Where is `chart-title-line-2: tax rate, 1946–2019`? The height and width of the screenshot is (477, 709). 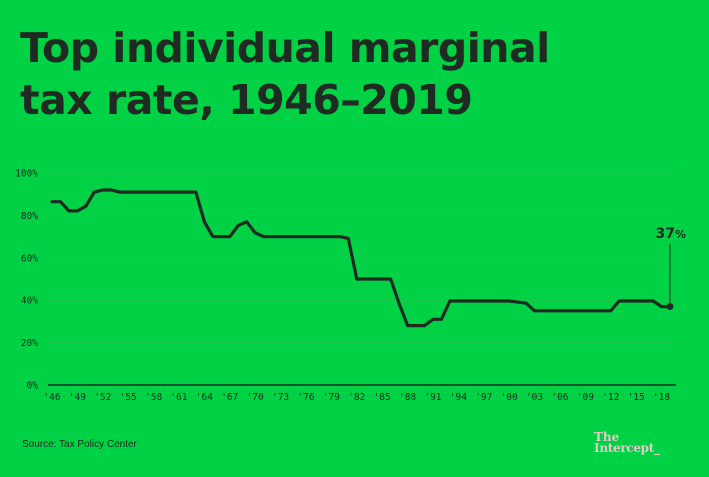
chart-title-line-2: tax rate, 1946–2019 is located at coordinates (246, 100).